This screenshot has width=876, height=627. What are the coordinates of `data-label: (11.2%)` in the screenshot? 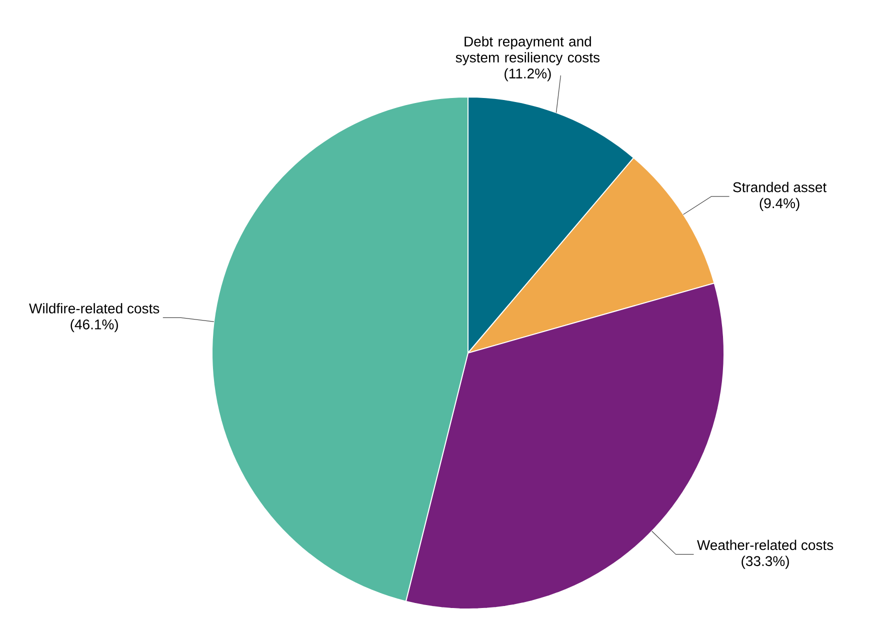 It's located at (527, 75).